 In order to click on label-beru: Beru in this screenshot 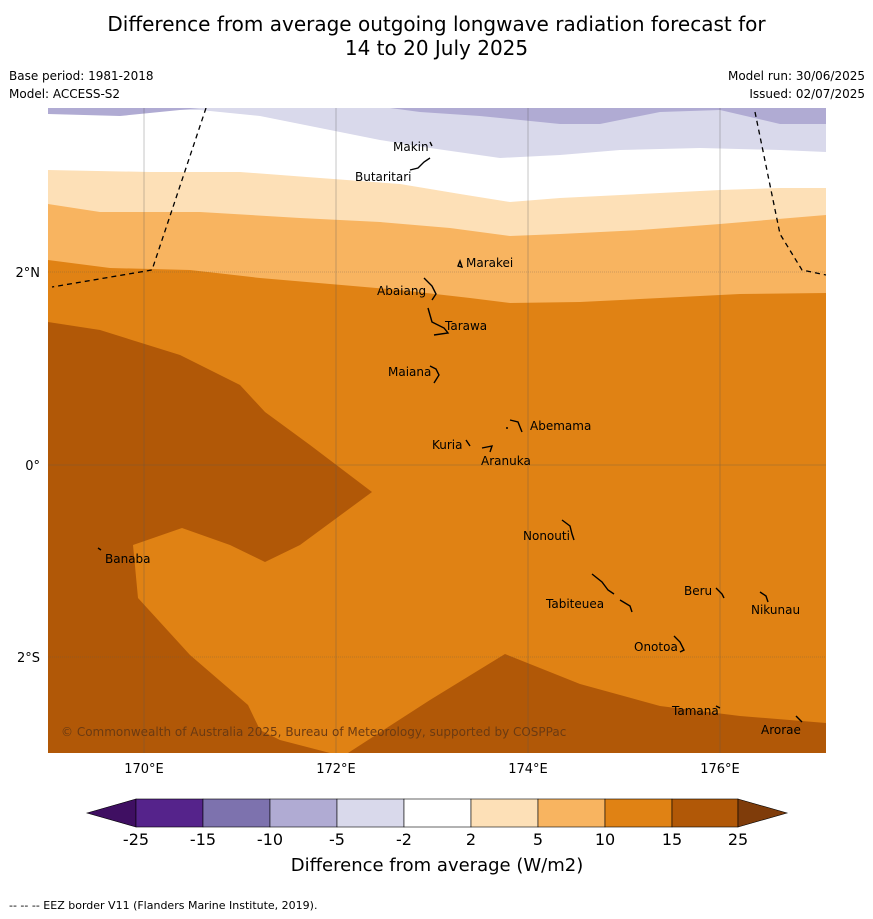, I will do `click(698, 591)`.